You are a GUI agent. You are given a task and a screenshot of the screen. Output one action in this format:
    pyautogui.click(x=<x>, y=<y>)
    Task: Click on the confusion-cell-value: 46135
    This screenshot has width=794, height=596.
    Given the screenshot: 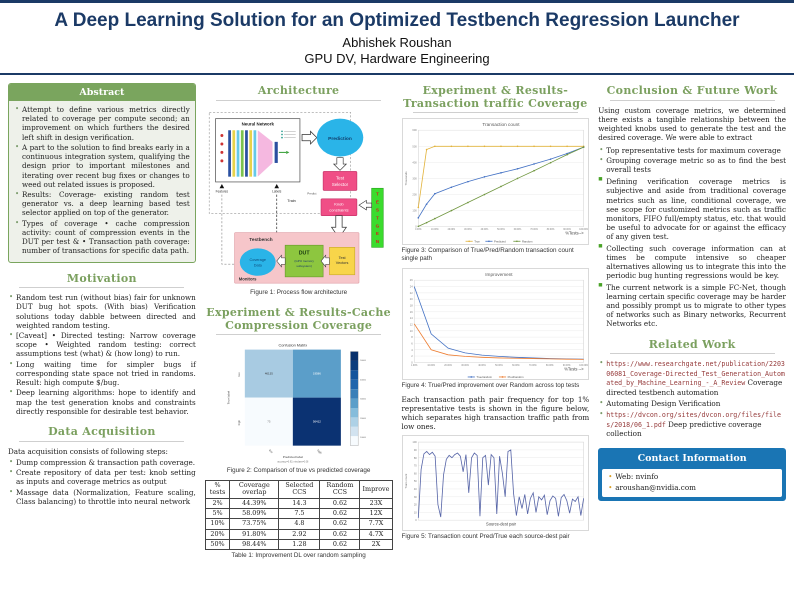 What is the action you would take?
    pyautogui.click(x=269, y=374)
    